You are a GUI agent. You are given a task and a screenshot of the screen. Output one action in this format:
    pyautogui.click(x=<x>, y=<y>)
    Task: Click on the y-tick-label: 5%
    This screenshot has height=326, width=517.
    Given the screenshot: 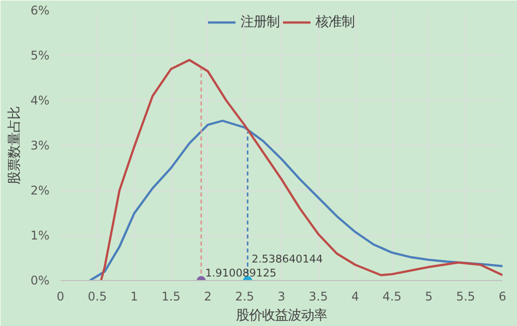 What is the action you would take?
    pyautogui.click(x=40, y=55)
    